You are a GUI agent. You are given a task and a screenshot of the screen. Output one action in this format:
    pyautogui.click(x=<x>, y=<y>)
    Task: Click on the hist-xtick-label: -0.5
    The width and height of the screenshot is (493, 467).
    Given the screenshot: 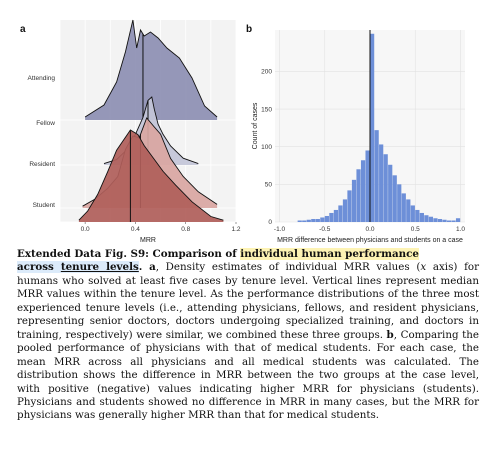 What is the action you would take?
    pyautogui.click(x=325, y=229)
    